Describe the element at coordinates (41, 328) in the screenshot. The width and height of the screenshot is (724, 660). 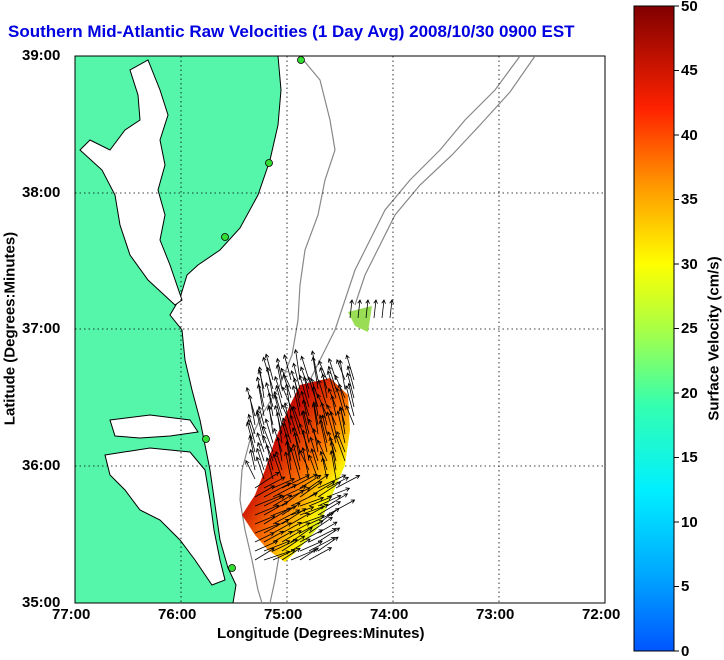
I see `y-tick-label: 37:00` at that location.